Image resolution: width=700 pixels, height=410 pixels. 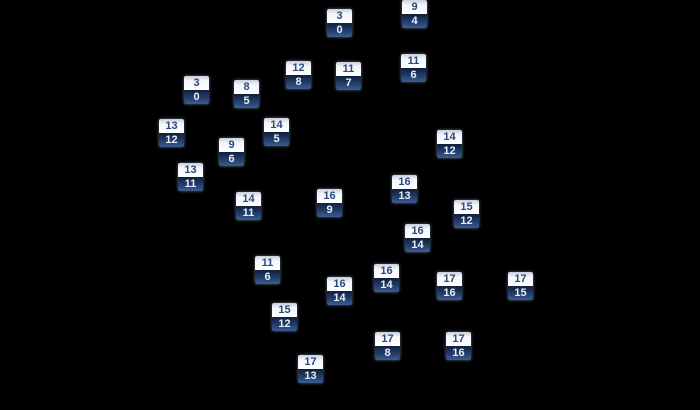 What do you see at coordinates (246, 87) in the screenshot?
I see `tile-top-value: 8` at bounding box center [246, 87].